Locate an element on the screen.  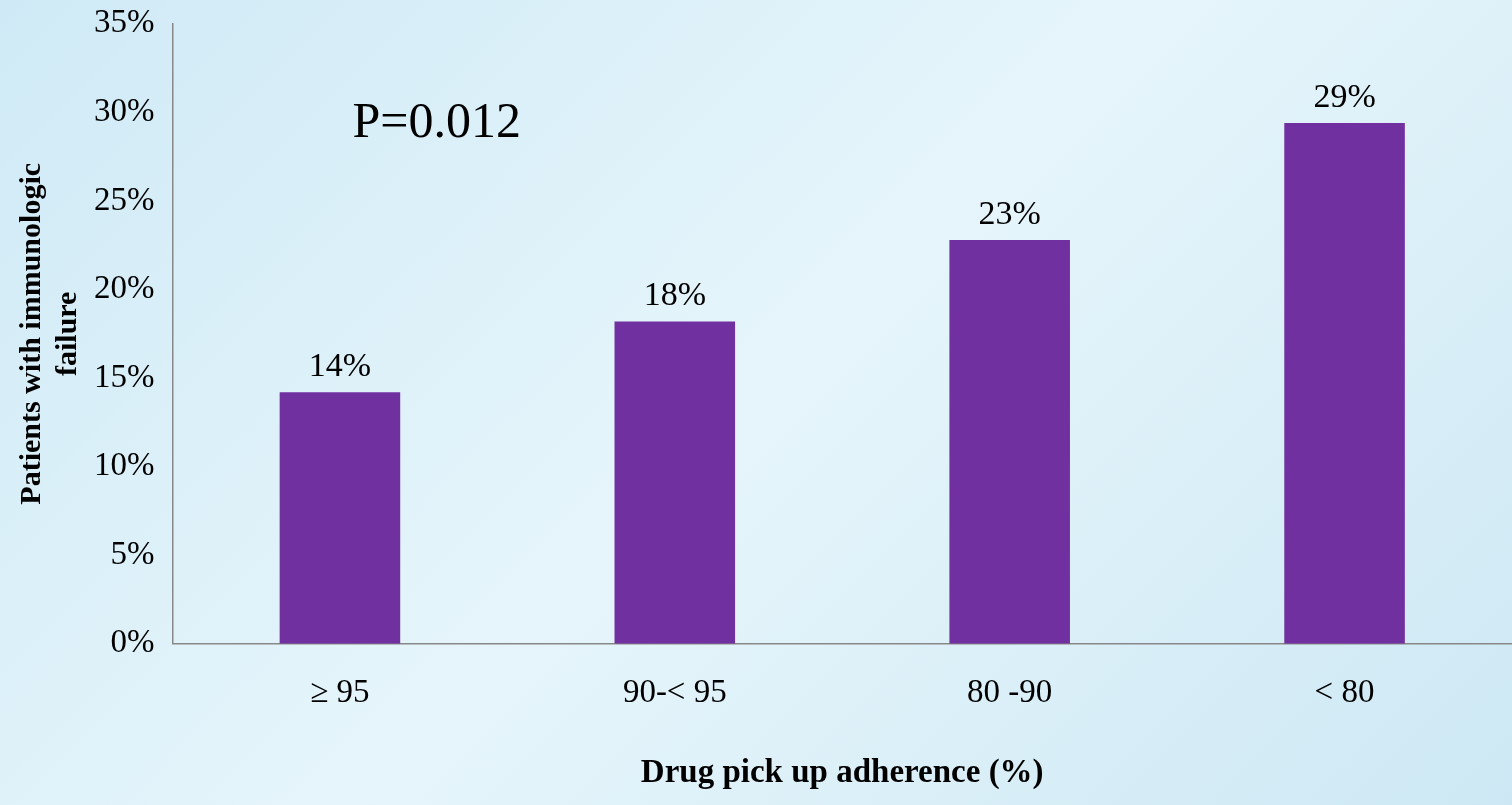
x-tick-label: ≥ 95 is located at coordinates (340, 691).